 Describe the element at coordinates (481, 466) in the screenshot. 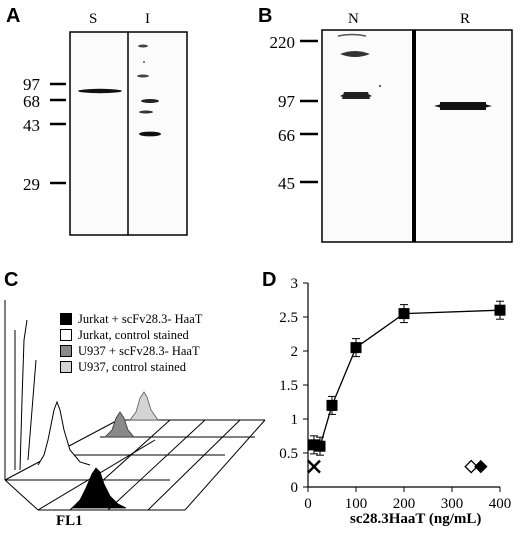

I see `data-point-diamond-filled` at that location.